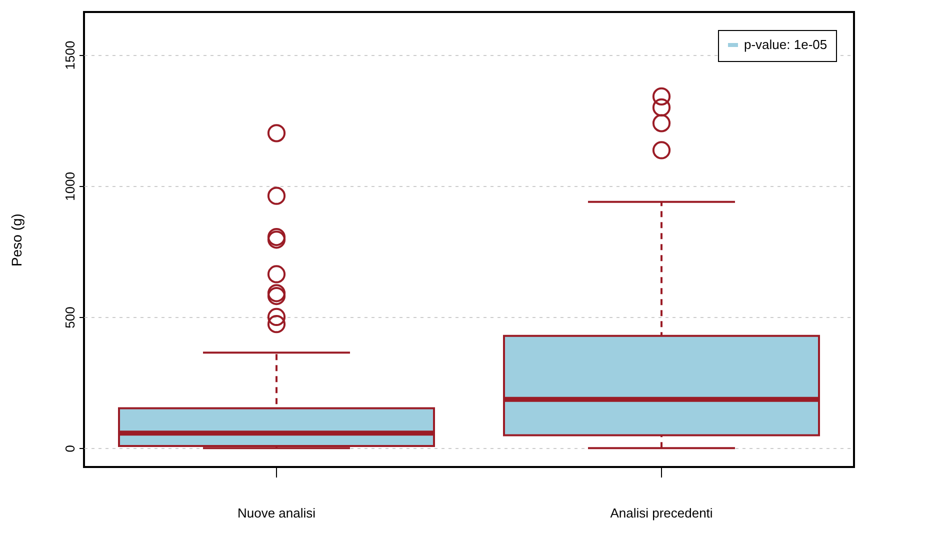  I want to click on y-tick-label: 1500, so click(70, 55).